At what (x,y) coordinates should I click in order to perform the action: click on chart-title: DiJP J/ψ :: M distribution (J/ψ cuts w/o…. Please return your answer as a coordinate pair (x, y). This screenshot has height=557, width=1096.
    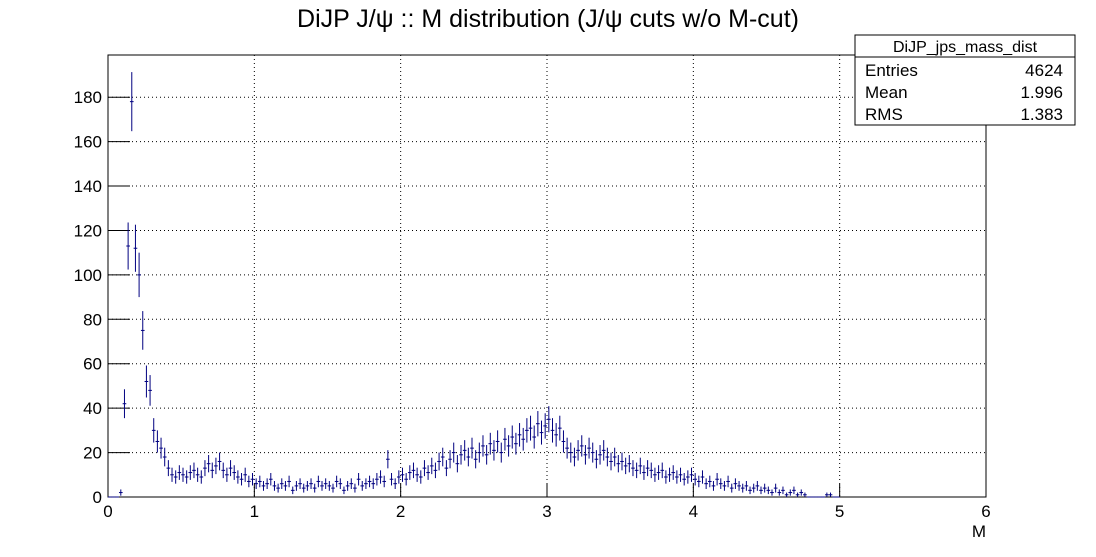
    Looking at the image, I should click on (548, 19).